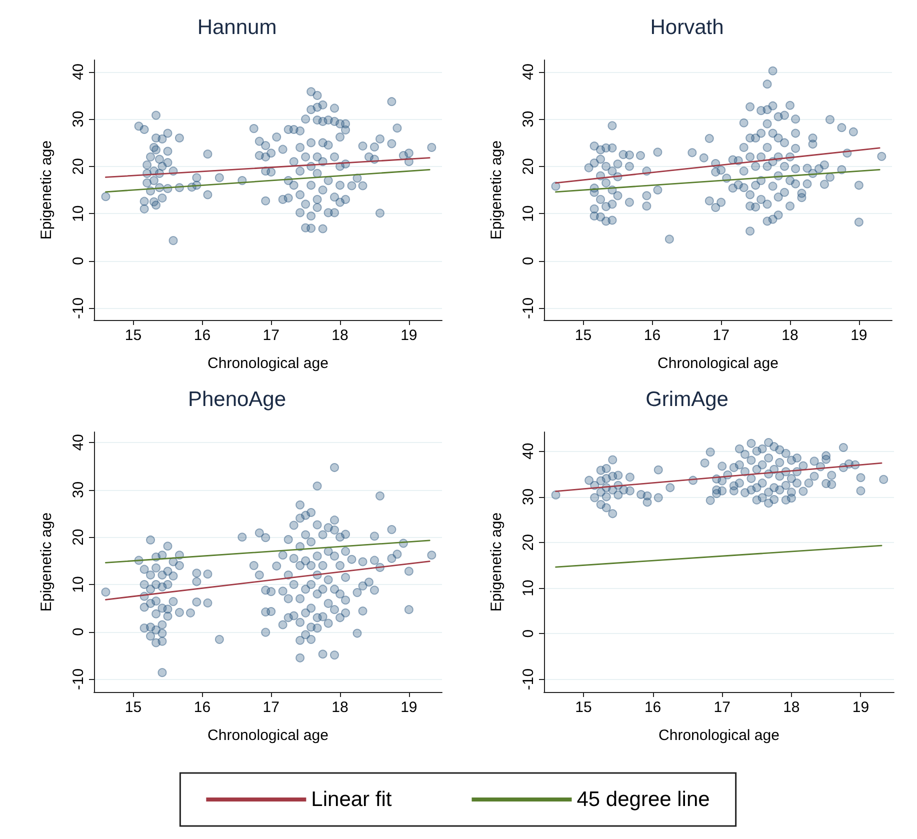 This screenshot has width=917, height=839. What do you see at coordinates (351, 799) in the screenshot?
I see `legend-label: Linear fit` at bounding box center [351, 799].